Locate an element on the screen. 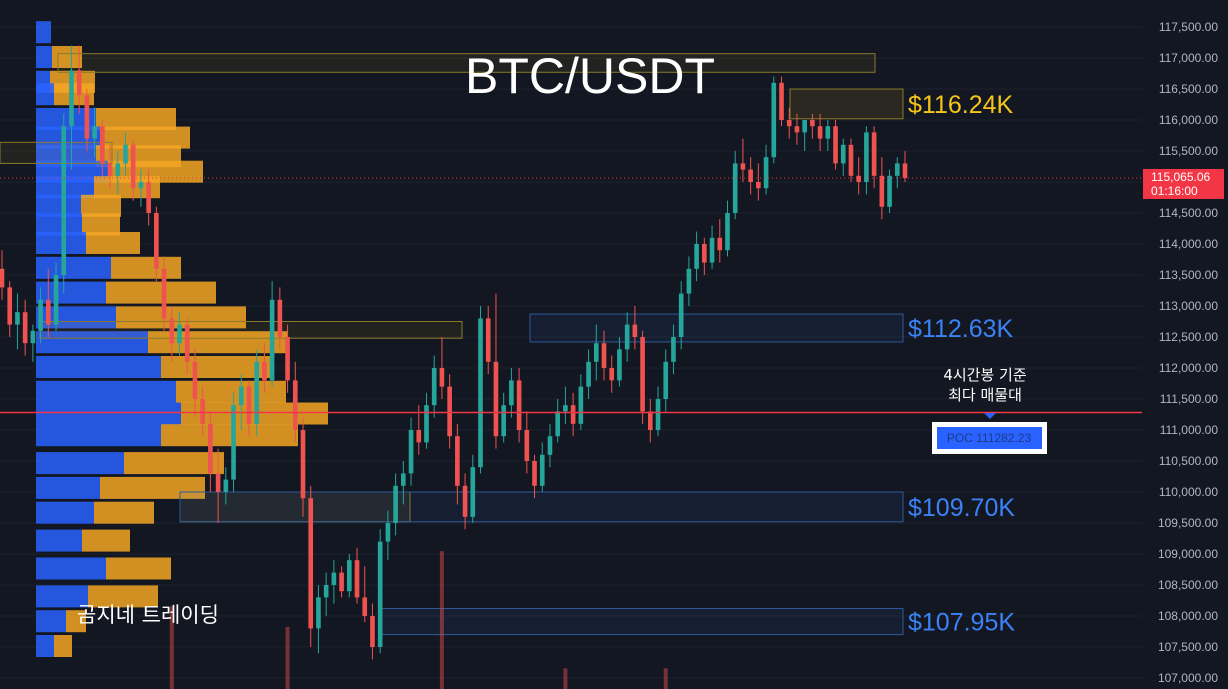 This screenshot has height=689, width=1228. price-tick-label: 113,500.00 is located at coordinates (1188, 275).